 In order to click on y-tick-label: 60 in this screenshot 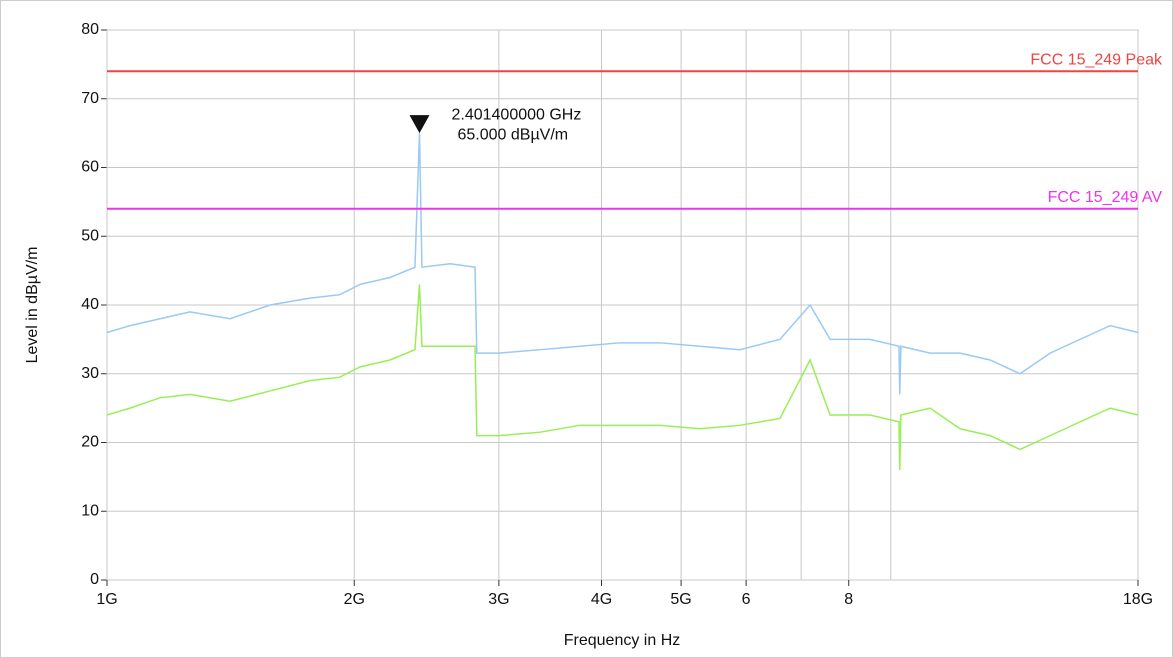, I will do `click(90, 167)`.